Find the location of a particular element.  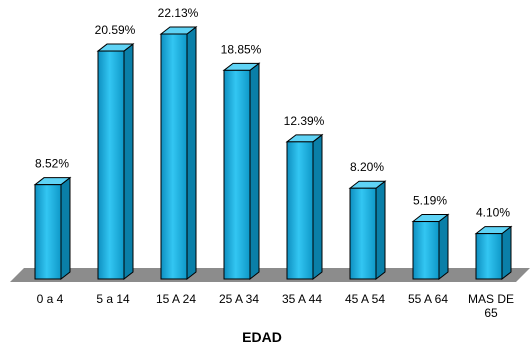

tick-label: 25 A 34 is located at coordinates (239, 299).